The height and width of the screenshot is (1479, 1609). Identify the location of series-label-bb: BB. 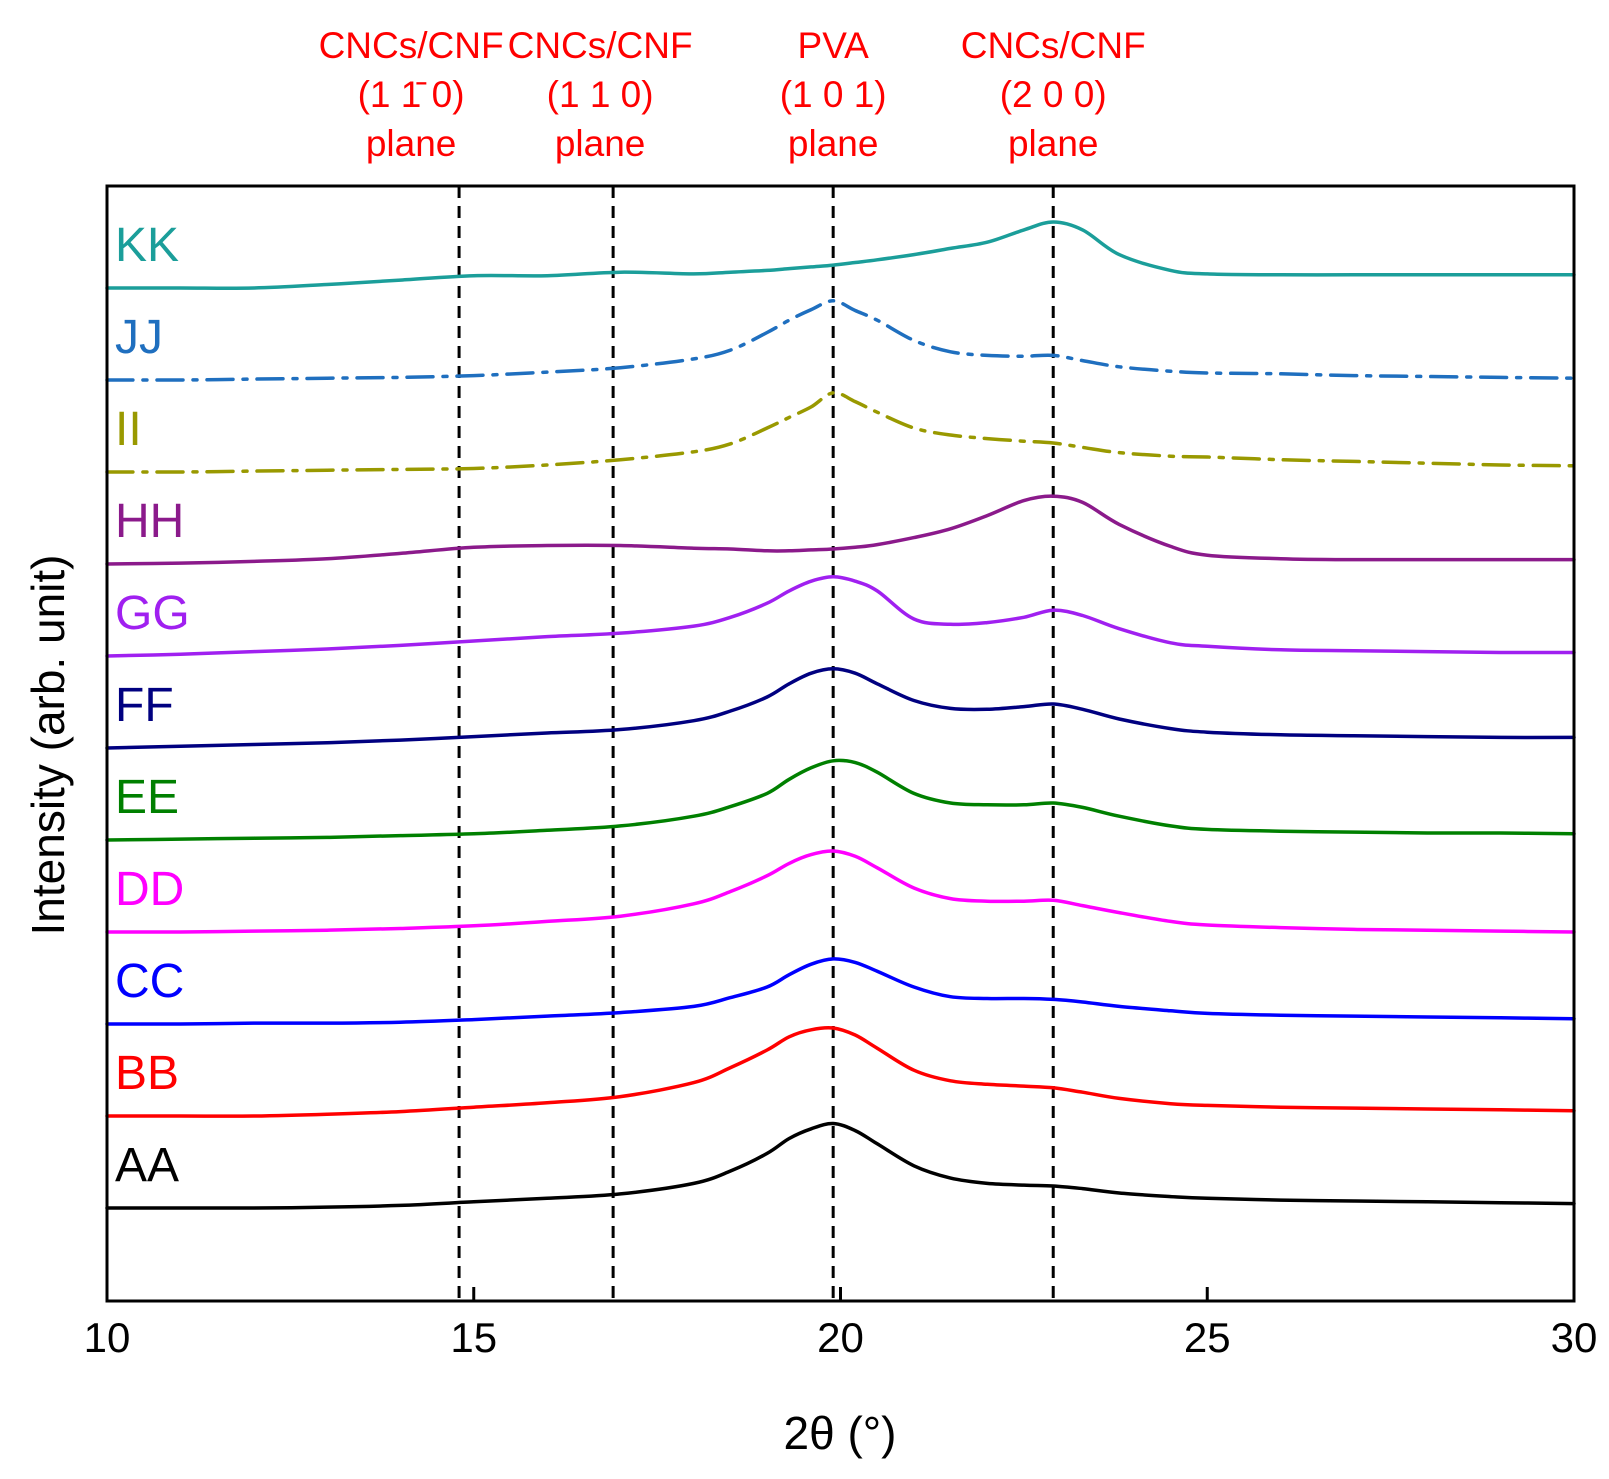
(147, 1073).